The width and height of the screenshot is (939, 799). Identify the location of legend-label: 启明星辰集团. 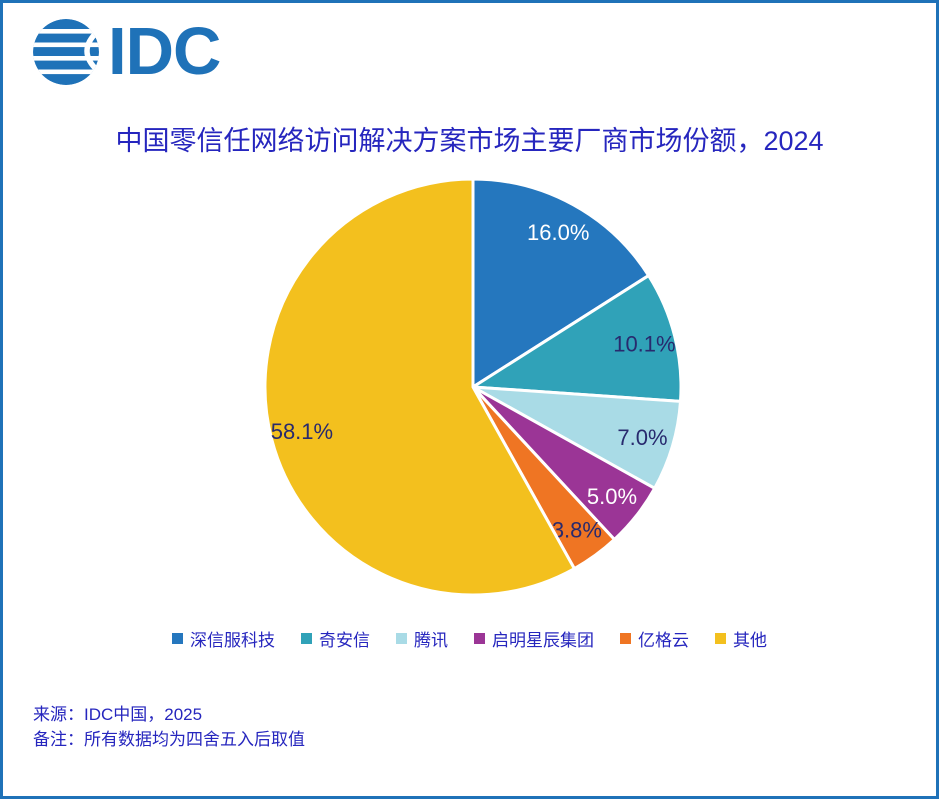
(543, 640).